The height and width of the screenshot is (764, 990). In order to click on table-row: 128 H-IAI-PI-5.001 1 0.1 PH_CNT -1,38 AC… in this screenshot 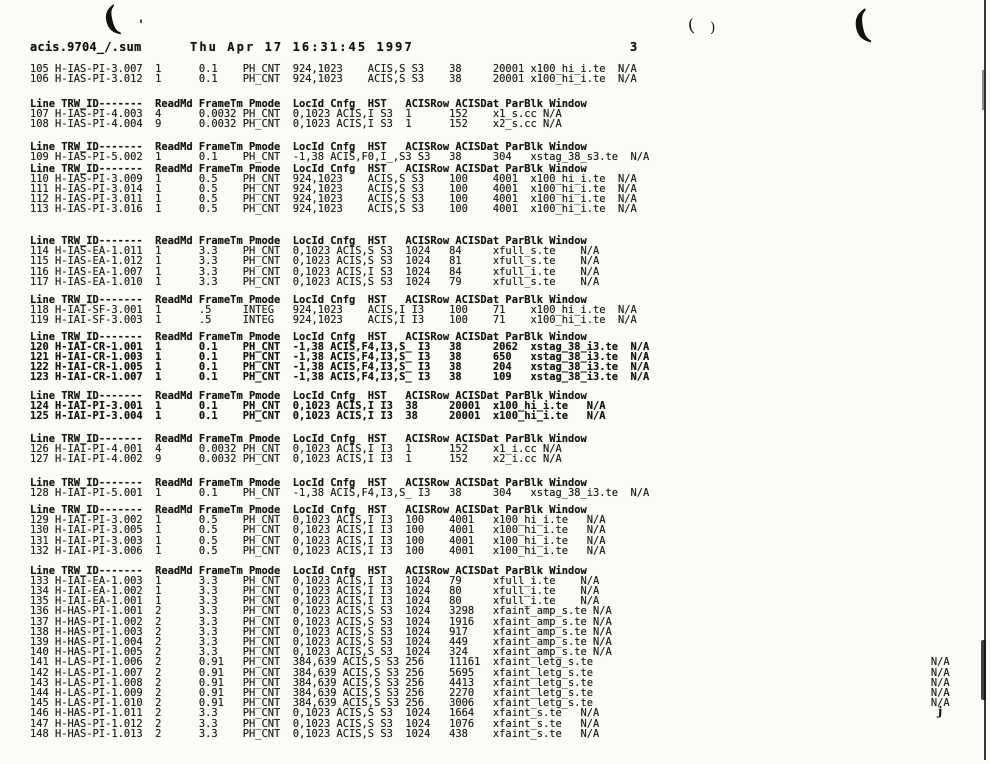, I will do `click(340, 492)`.